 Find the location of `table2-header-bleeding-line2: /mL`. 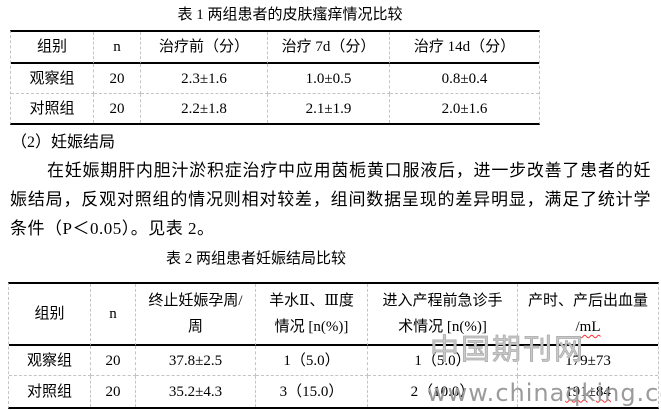

table2-header-bleeding-line2: /mL is located at coordinates (587, 327).